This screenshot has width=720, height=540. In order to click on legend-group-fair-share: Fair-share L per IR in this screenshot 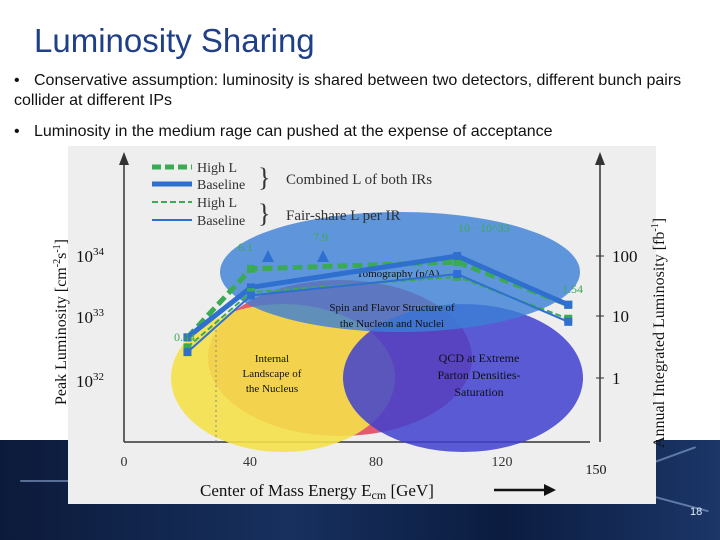, I will do `click(343, 216)`.